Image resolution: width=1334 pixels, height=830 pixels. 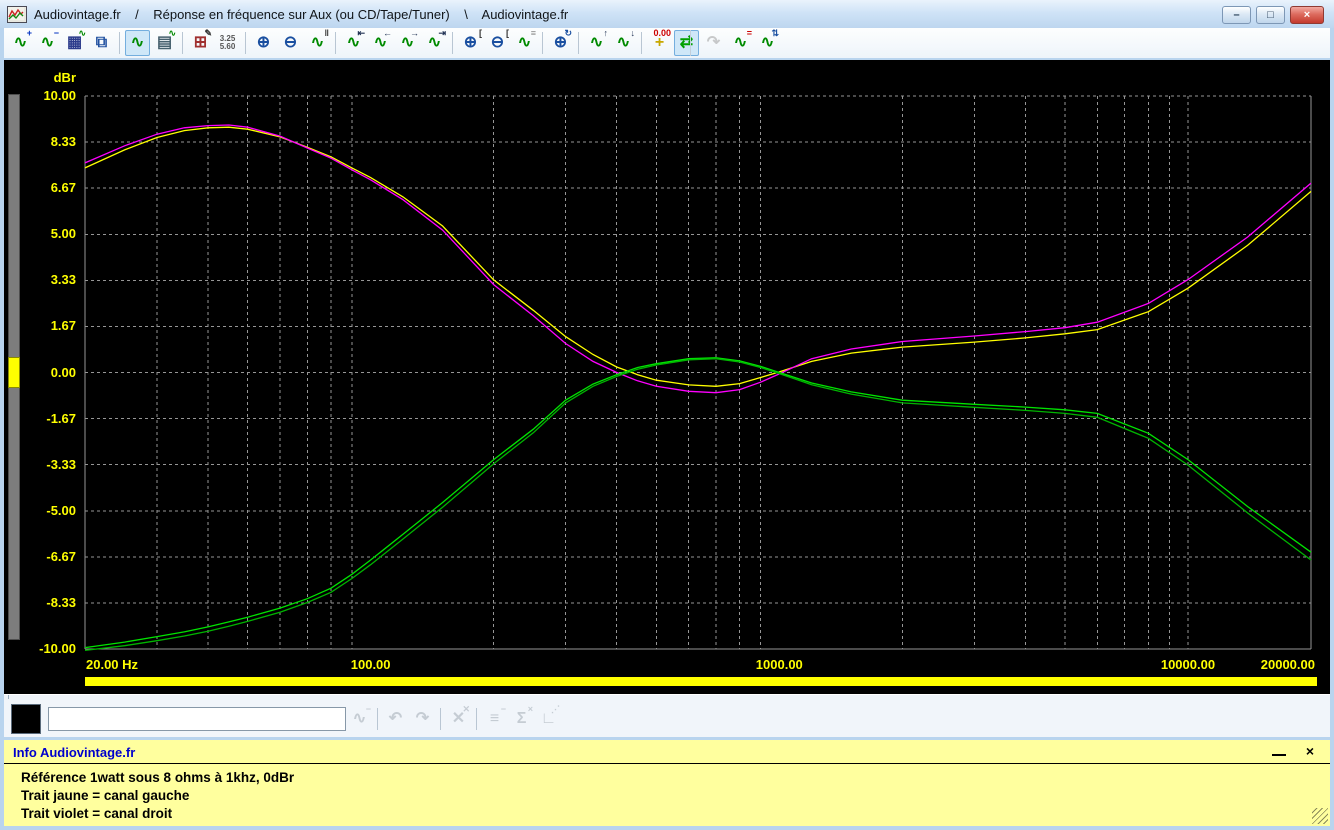 What do you see at coordinates (395, 719) in the screenshot?
I see `undo-edit-icon: ↶` at bounding box center [395, 719].